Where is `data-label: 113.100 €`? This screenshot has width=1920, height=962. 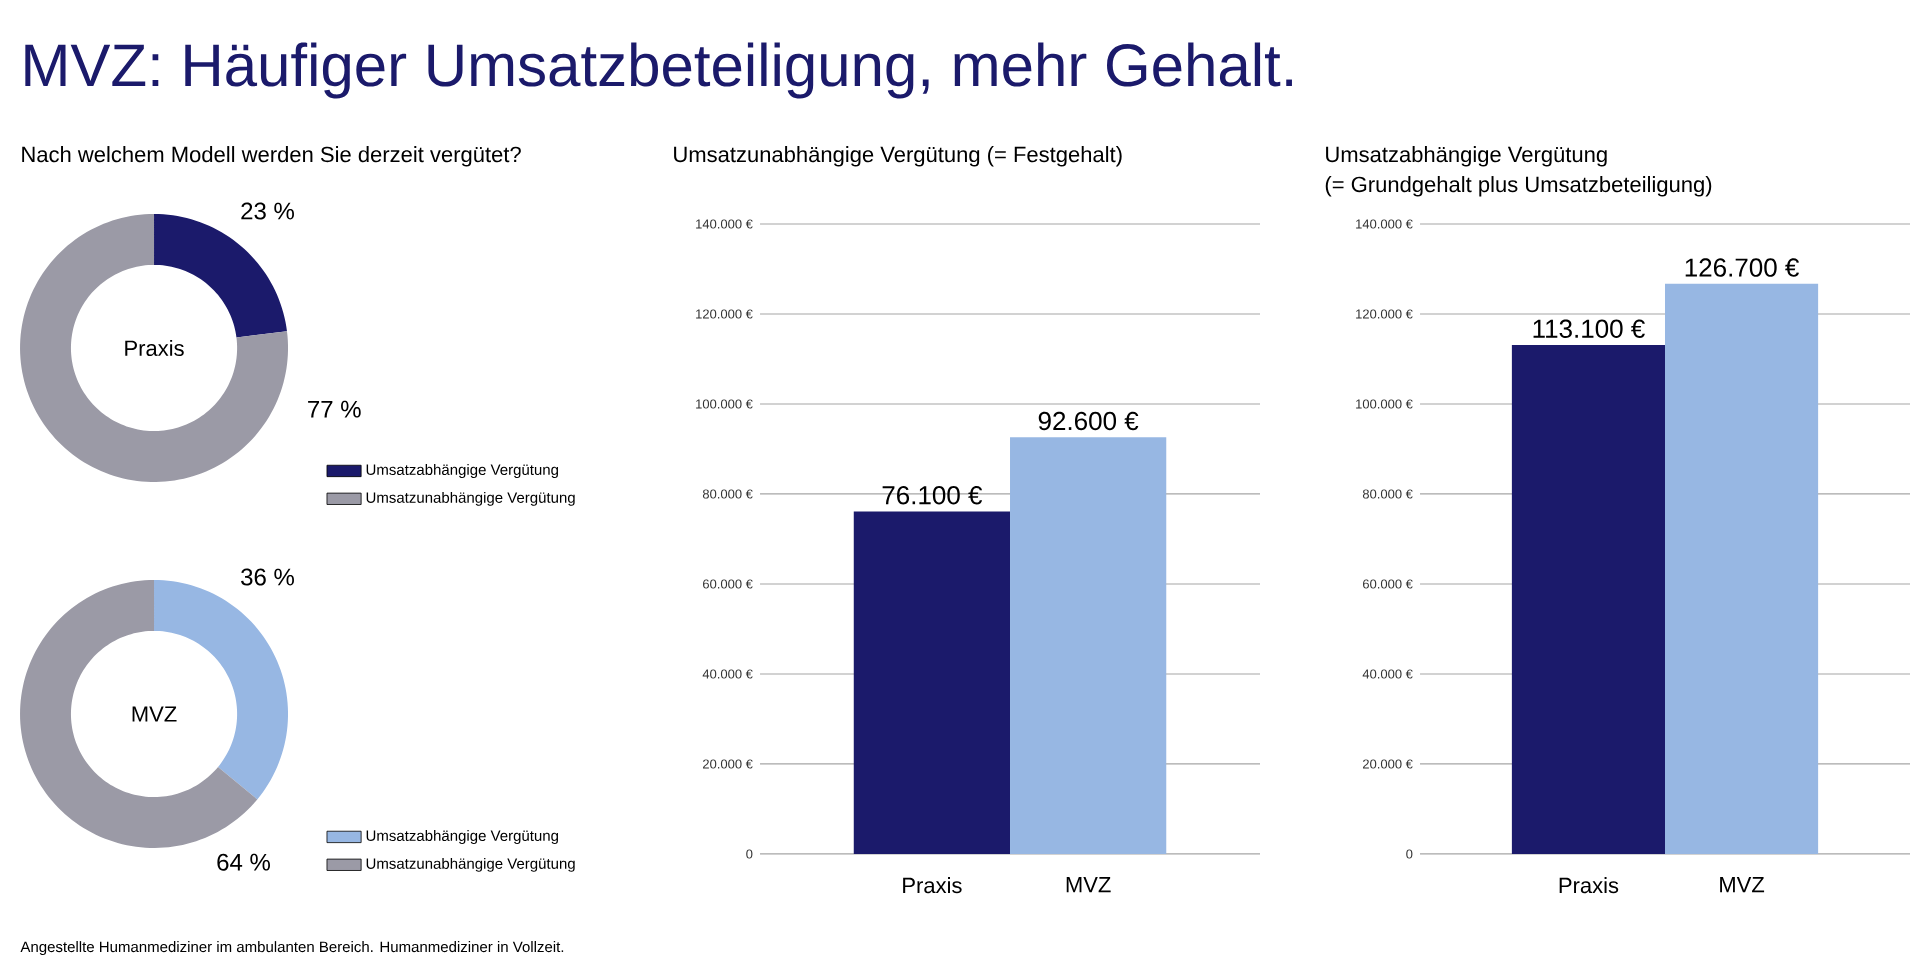 data-label: 113.100 € is located at coordinates (1589, 328).